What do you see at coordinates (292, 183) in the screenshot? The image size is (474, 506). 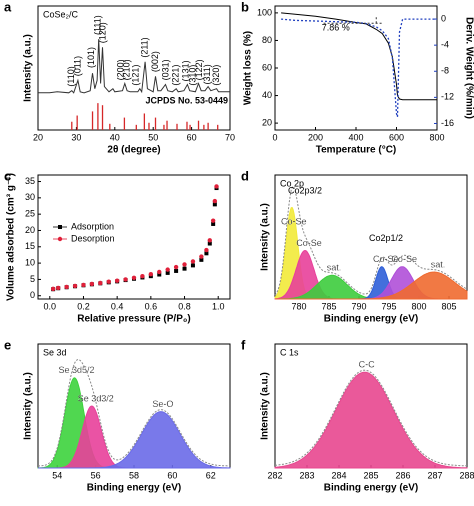 I see `panel-title: Co 2p` at bounding box center [292, 183].